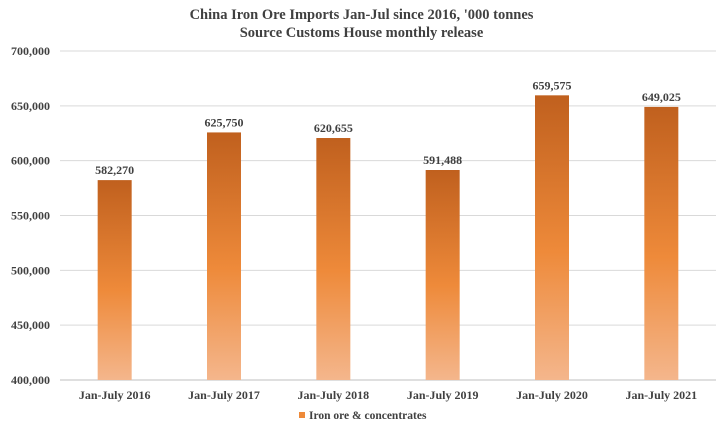  What do you see at coordinates (333, 128) in the screenshot?
I see `data-label: 620,655` at bounding box center [333, 128].